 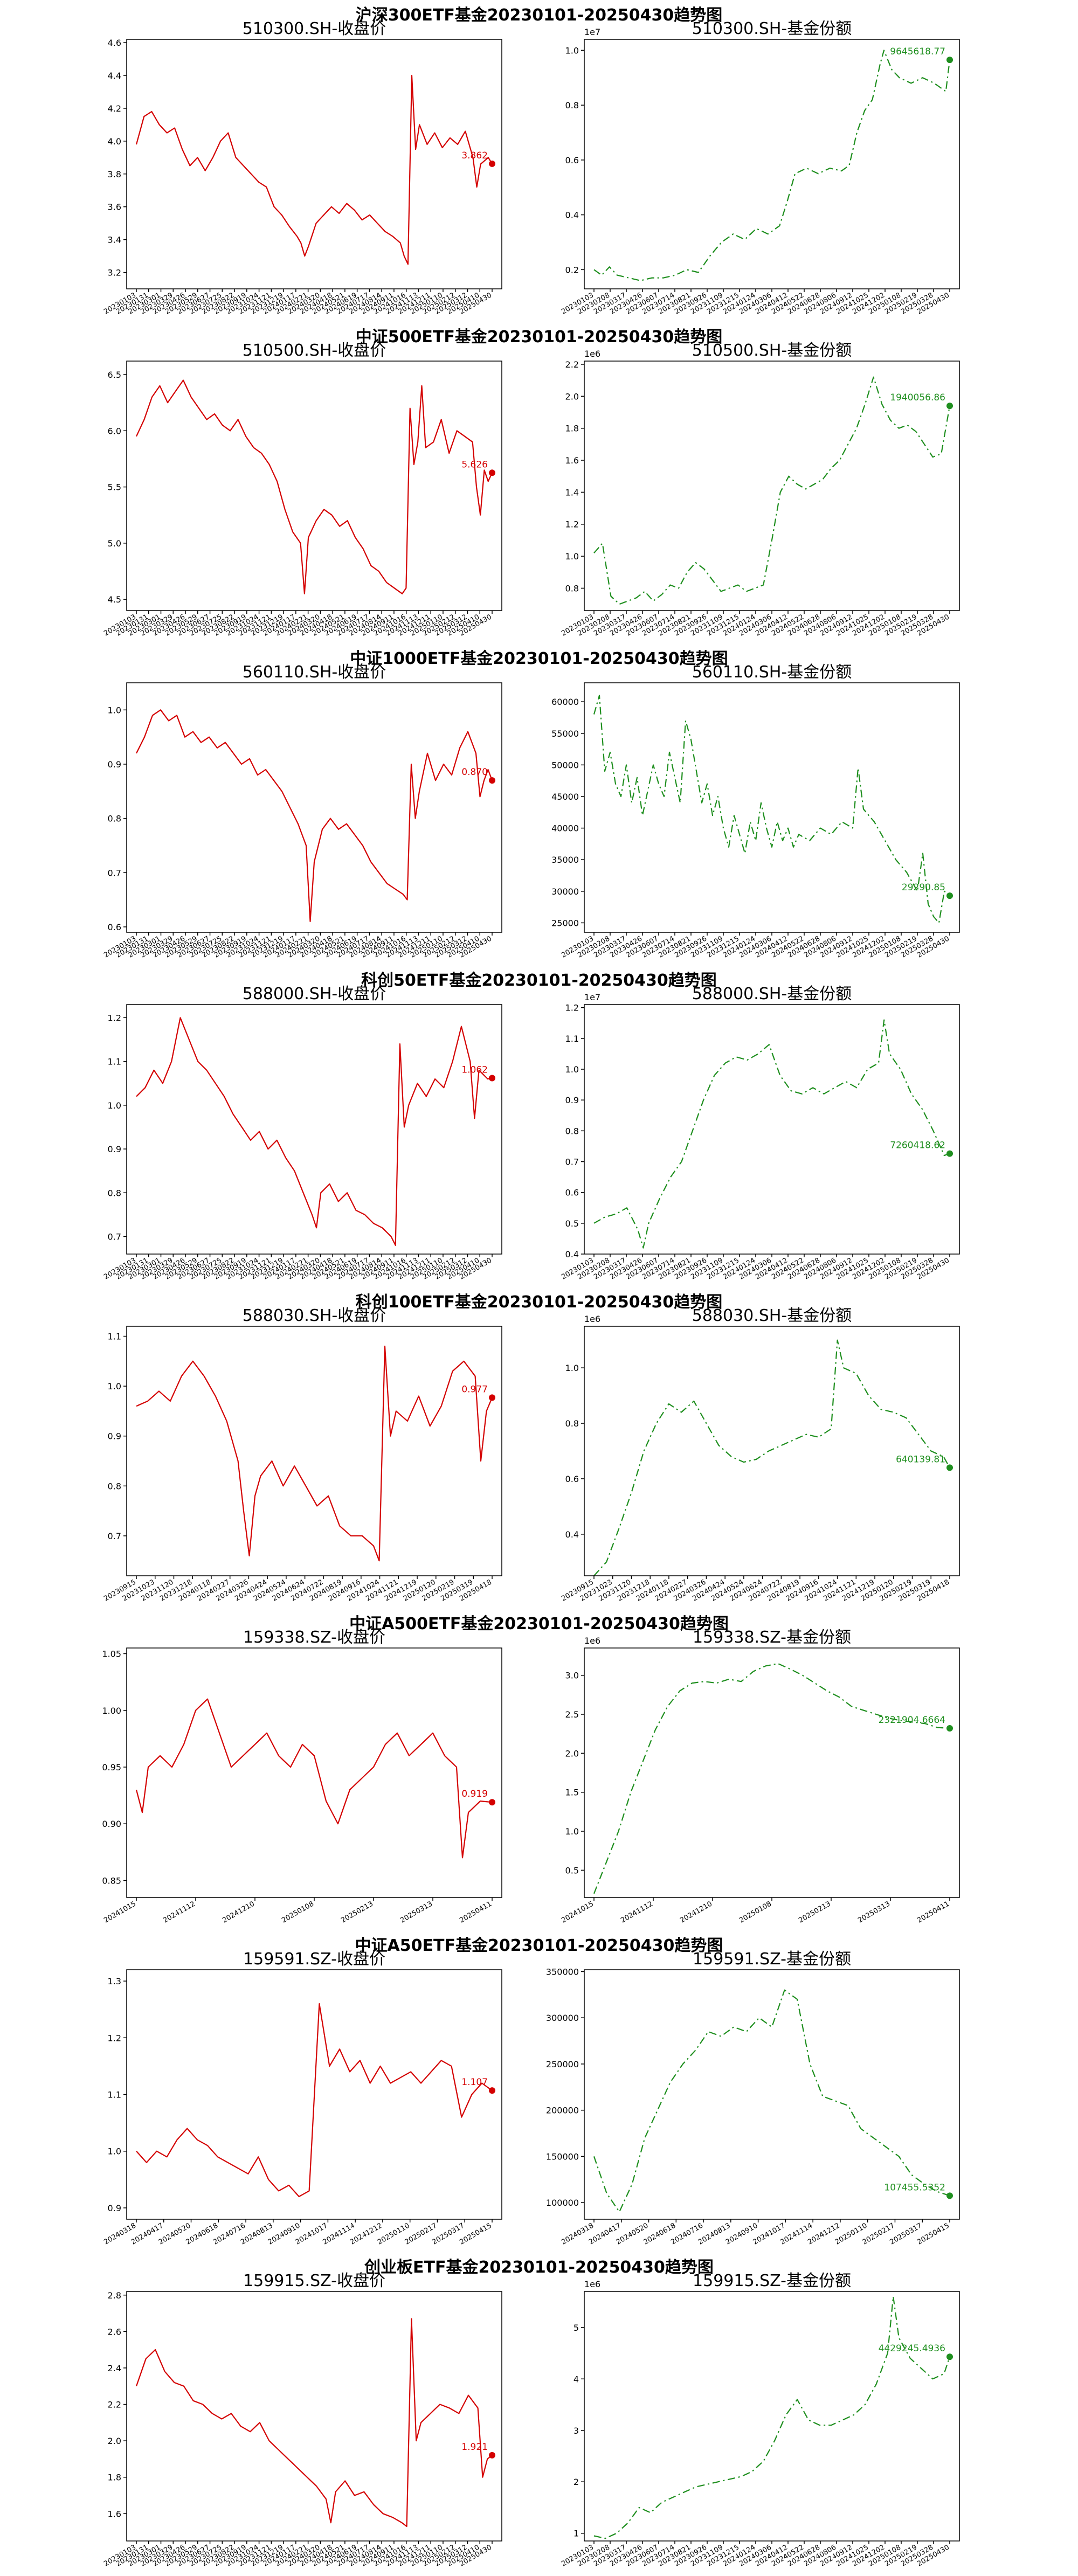 I want to click on y-tick-label: 1.4, so click(x=572, y=492).